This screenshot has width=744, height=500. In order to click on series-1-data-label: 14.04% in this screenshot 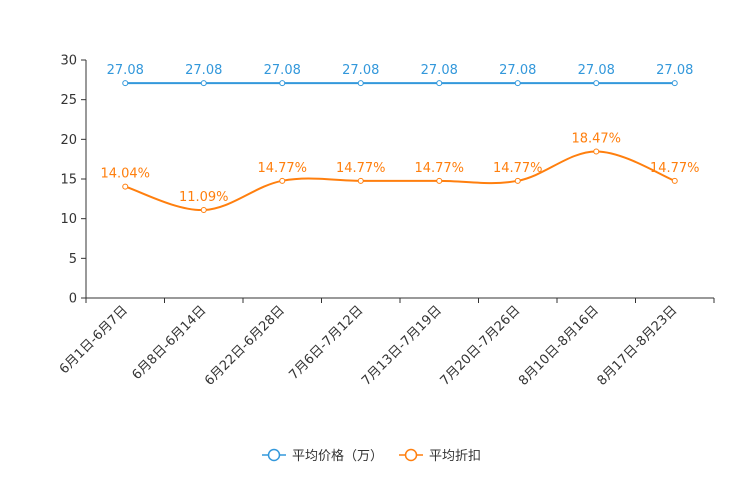, I will do `click(125, 174)`.